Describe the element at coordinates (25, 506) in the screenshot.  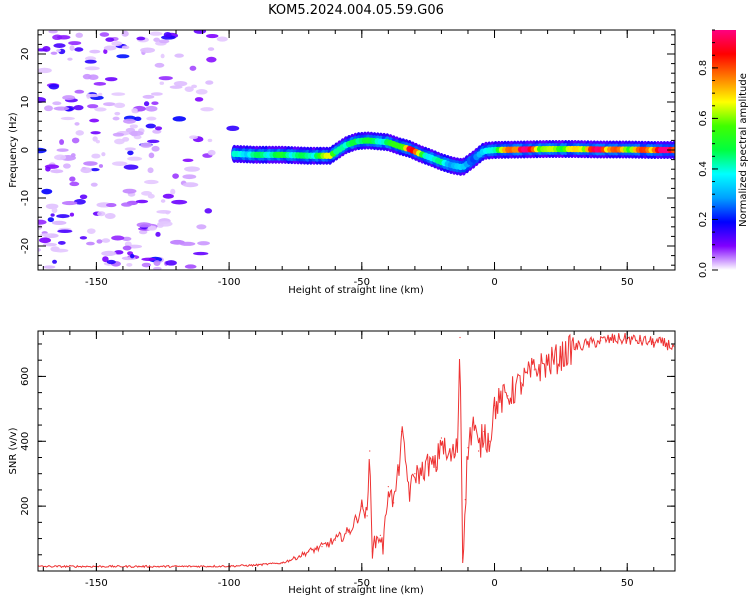
I see `snr-y-tick-label: 200` at that location.